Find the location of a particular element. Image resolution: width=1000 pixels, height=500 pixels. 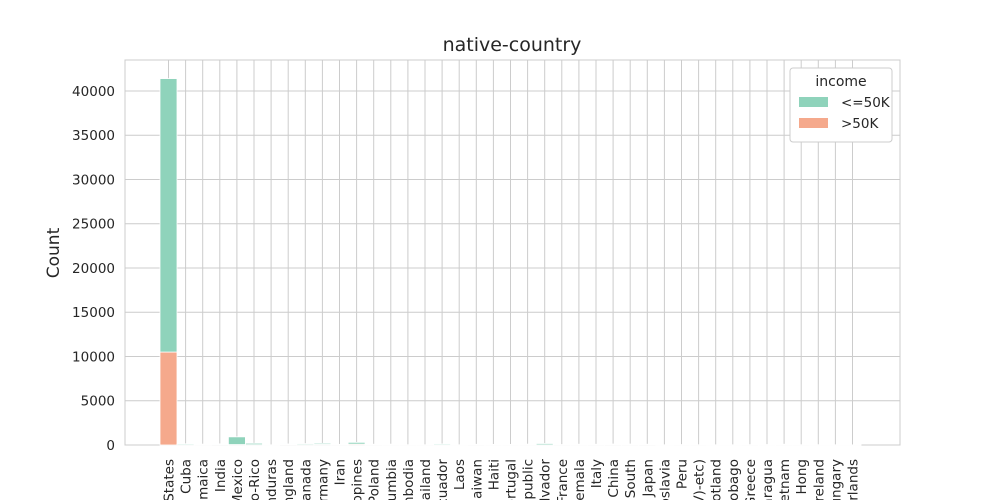

x-tick-label: nbodia is located at coordinates (409, 479).